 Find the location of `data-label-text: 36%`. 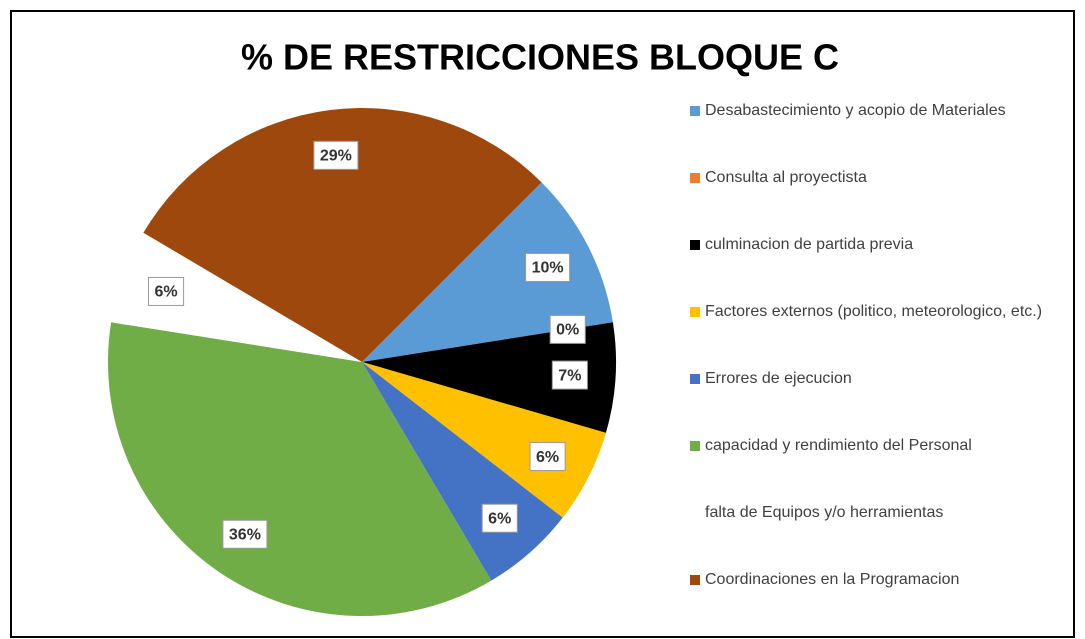

data-label-text: 36% is located at coordinates (245, 534).